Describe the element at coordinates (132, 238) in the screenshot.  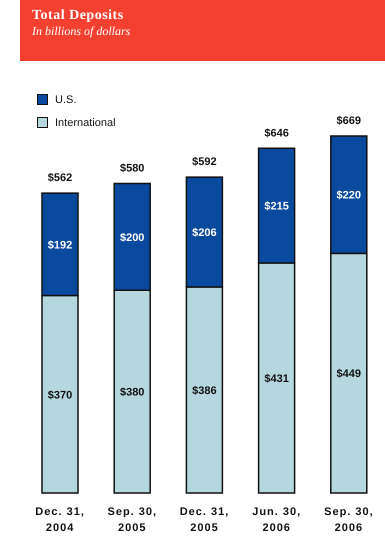
I see `data-label: $200` at that location.